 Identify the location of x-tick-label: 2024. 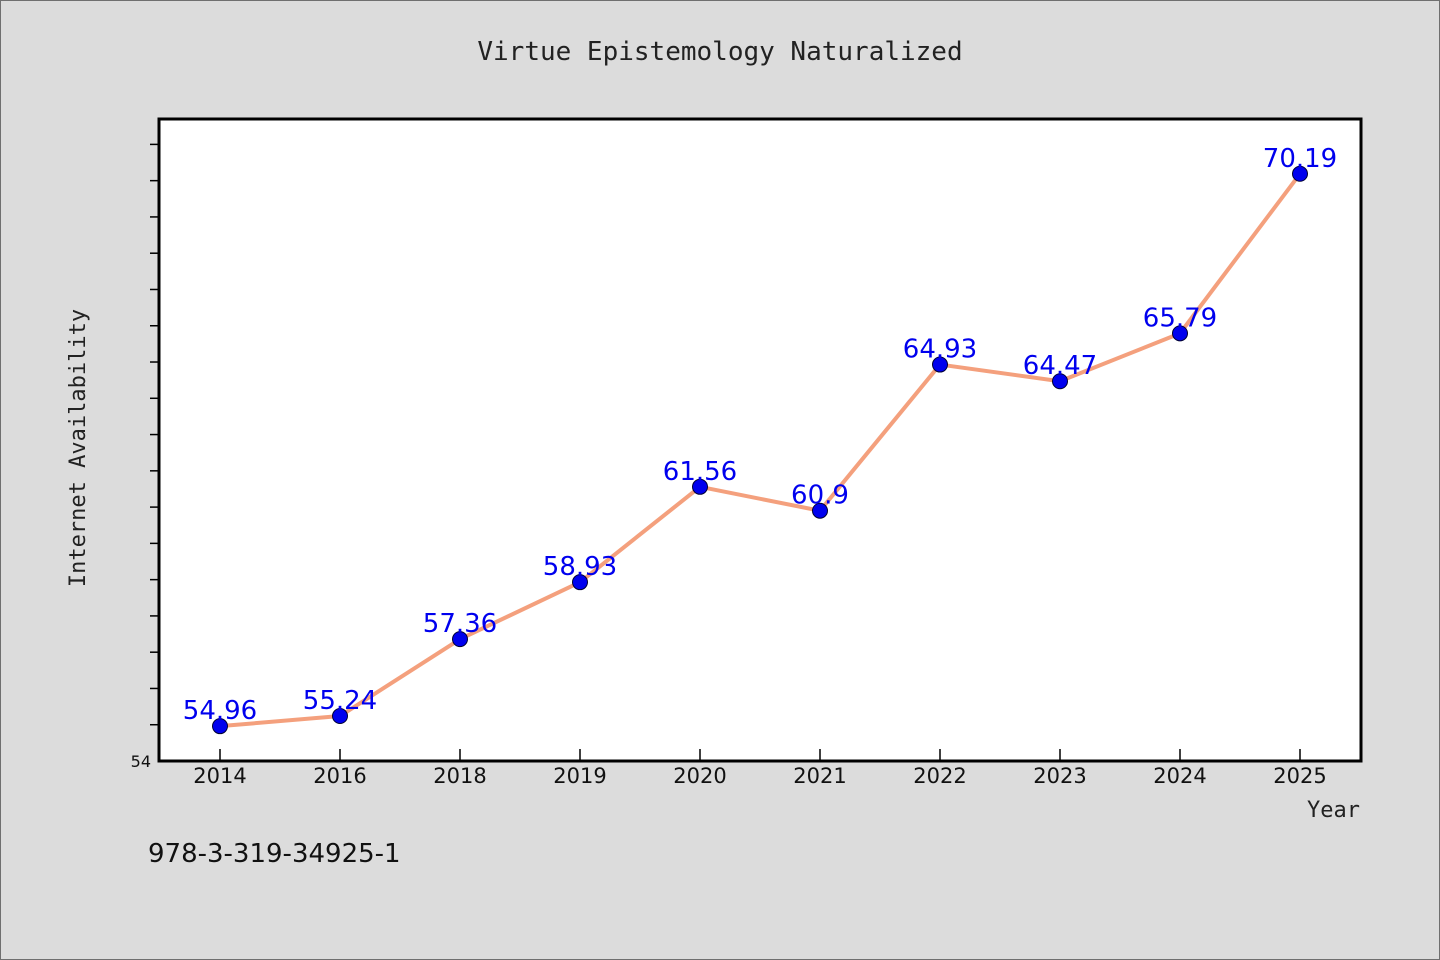
(1179, 776).